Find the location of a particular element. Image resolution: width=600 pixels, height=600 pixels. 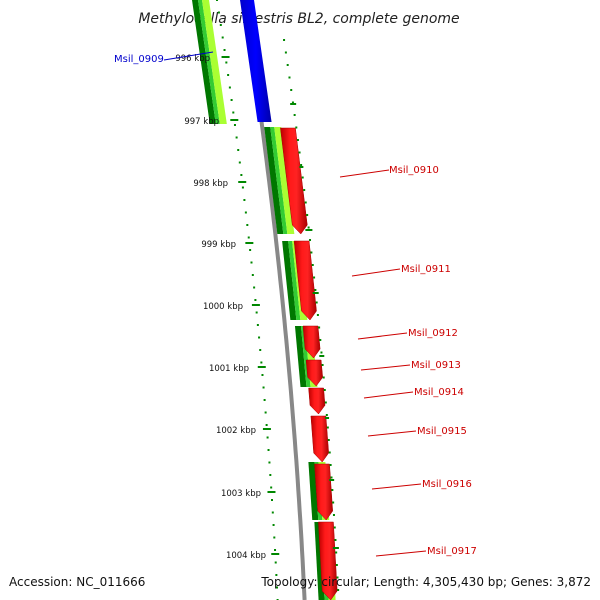

tick-label: 1004 kbp is located at coordinates (246, 556).